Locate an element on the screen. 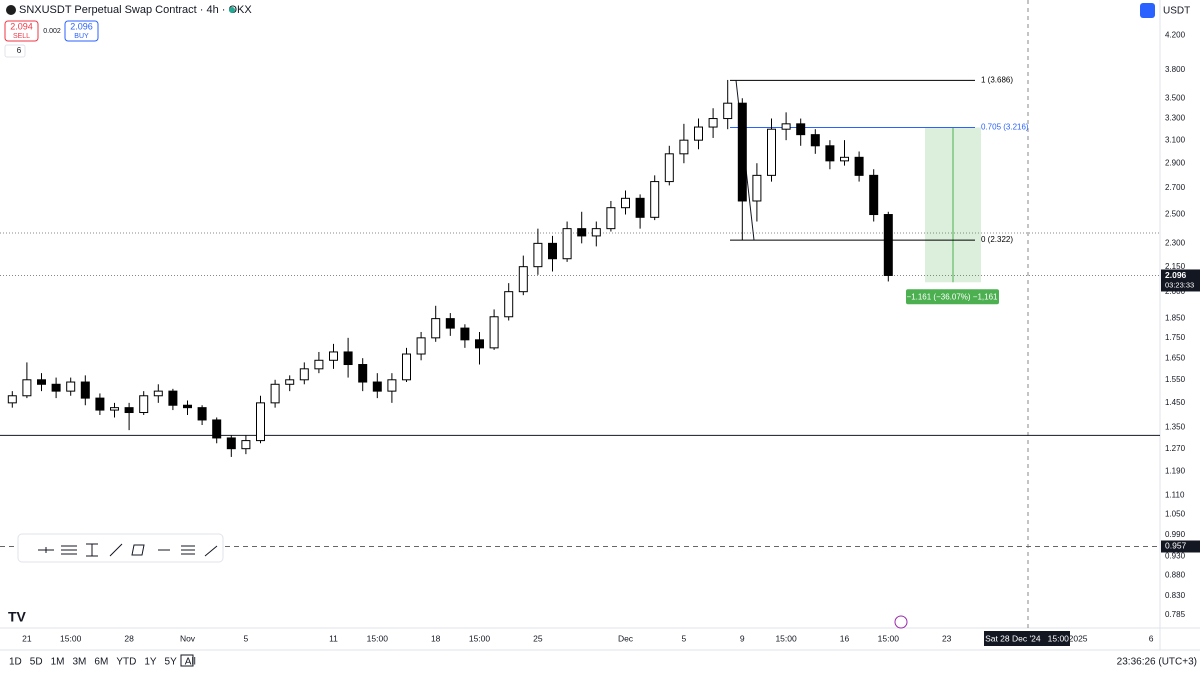  y-tick-label: 2.150 is located at coordinates (1175, 266).